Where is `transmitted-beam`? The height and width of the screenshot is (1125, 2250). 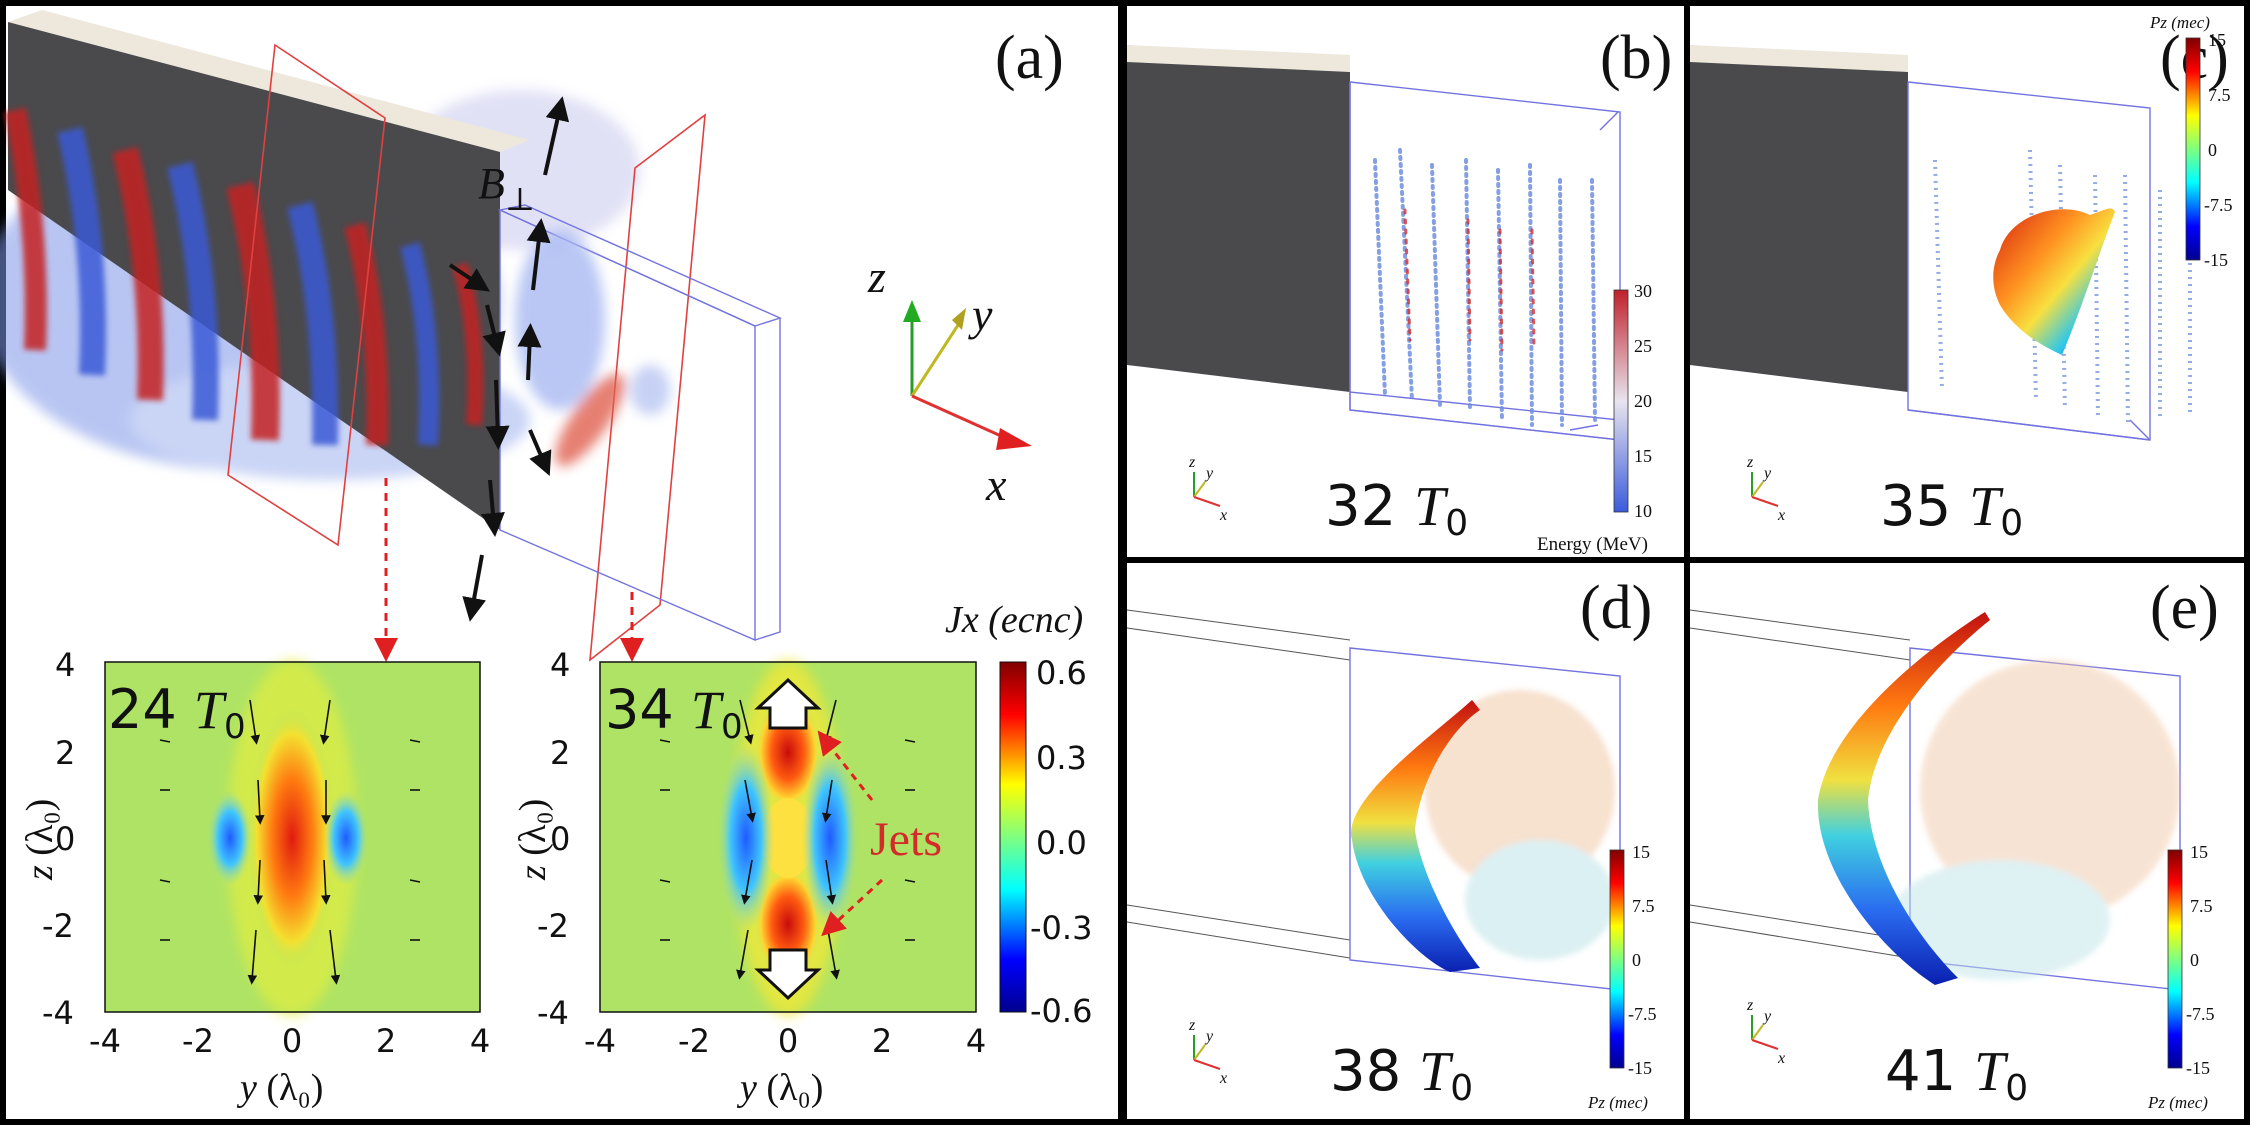
transmitted-beam is located at coordinates (592, 348).